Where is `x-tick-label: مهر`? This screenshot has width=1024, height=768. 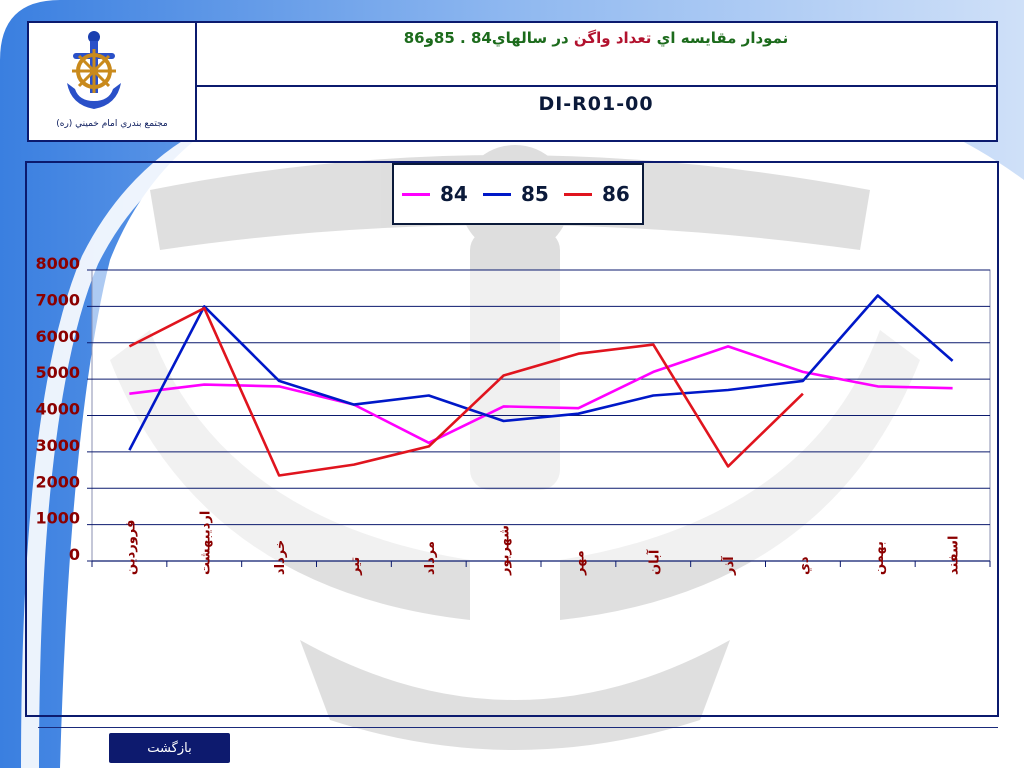 x-tick-label: مهر is located at coordinates (579, 563).